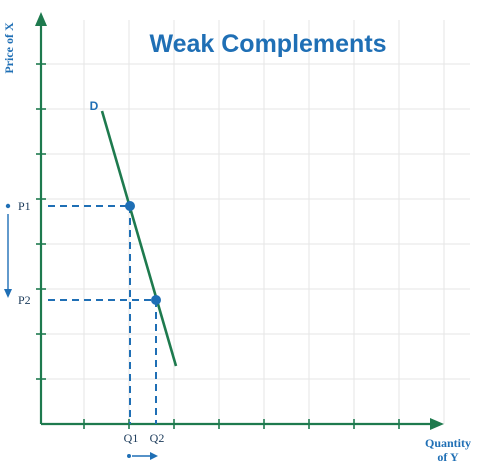  I want to click on arrow-right-icon, so click(142, 456).